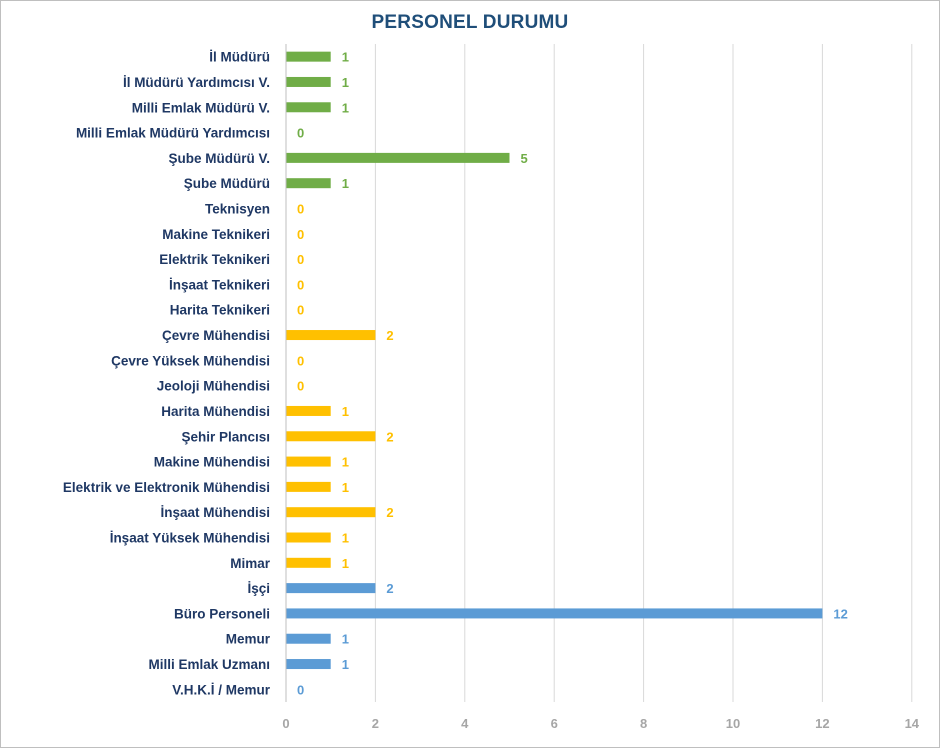  I want to click on x-tick-label: 6, so click(554, 723).